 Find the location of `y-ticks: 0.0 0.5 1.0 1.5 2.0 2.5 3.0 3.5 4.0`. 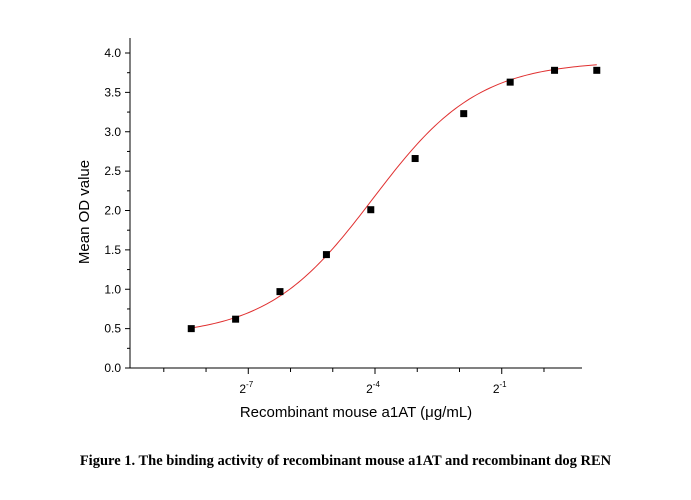

y-ticks: 0.0 0.5 1.0 1.5 2.0 2.5 3.0 3.5 4.0 is located at coordinates (117, 210).